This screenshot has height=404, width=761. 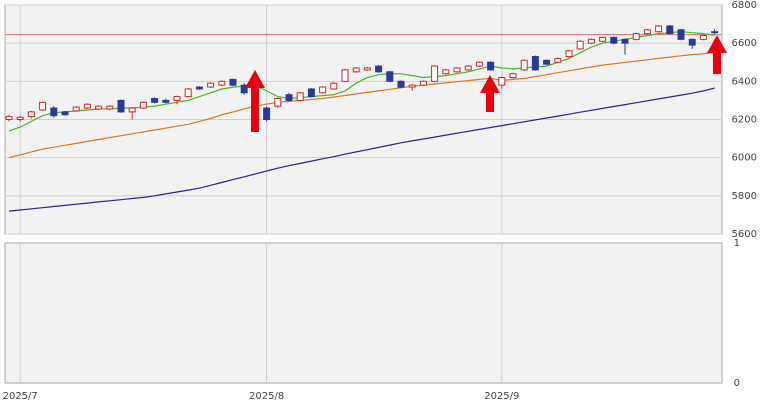 What do you see at coordinates (744, 196) in the screenshot?
I see `y-tick-label: 5800` at bounding box center [744, 196].